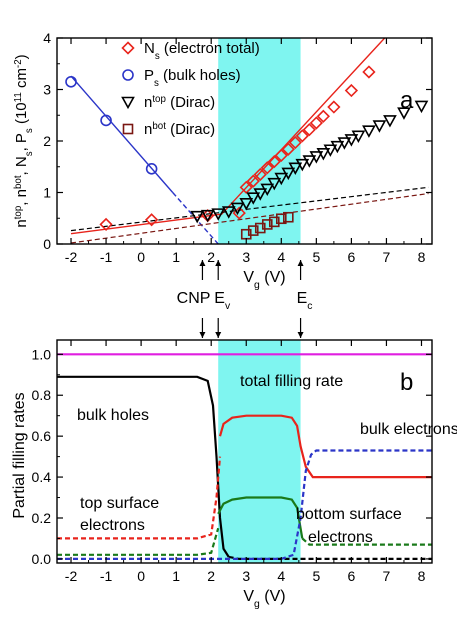  I want to click on y-tick-label: 3, so click(47, 90).